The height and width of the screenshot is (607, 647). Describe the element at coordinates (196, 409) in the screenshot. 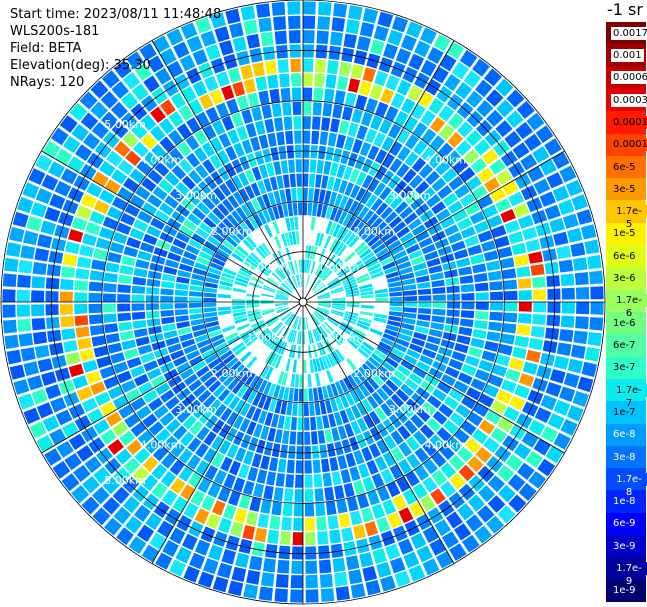

I see `range-ring-label: 3.00km` at that location.